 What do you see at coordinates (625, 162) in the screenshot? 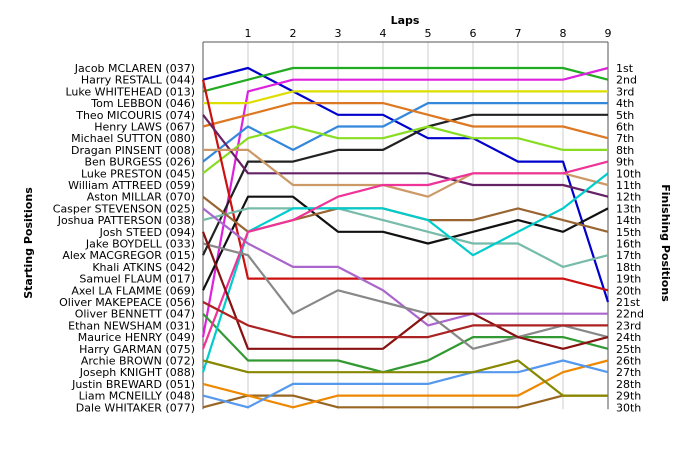
I see `finishing-position-label: 9th` at bounding box center [625, 162].